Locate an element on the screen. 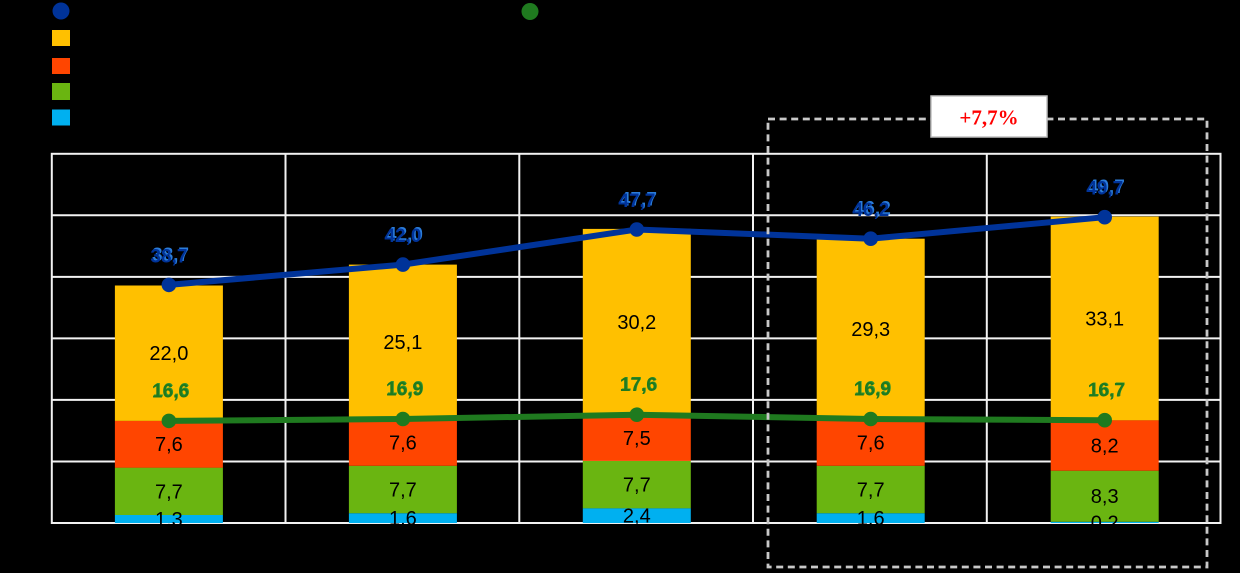 The height and width of the screenshot is (573, 1240). svg-text: 8,2 is located at coordinates (1105, 447).